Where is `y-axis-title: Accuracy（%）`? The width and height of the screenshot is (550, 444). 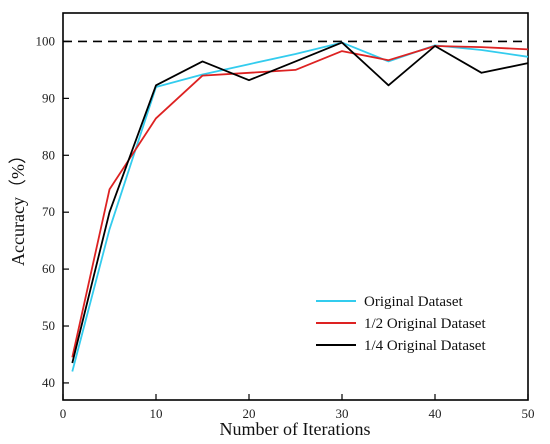 y-axis-title: Accuracy（%） is located at coordinates (18, 206).